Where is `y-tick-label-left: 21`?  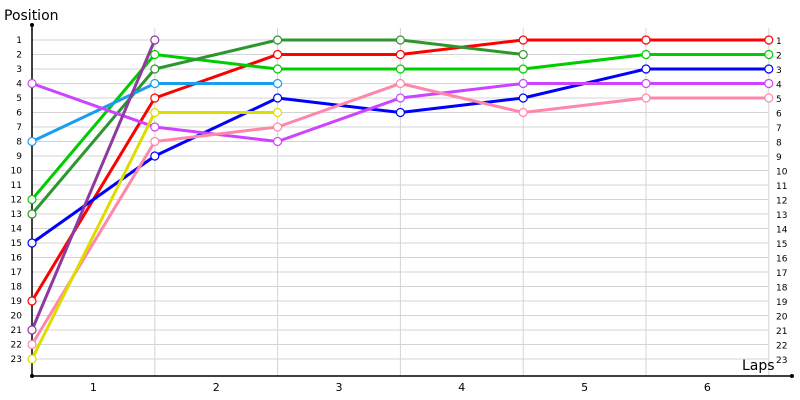
y-tick-label-left: 21 is located at coordinates (16, 331).